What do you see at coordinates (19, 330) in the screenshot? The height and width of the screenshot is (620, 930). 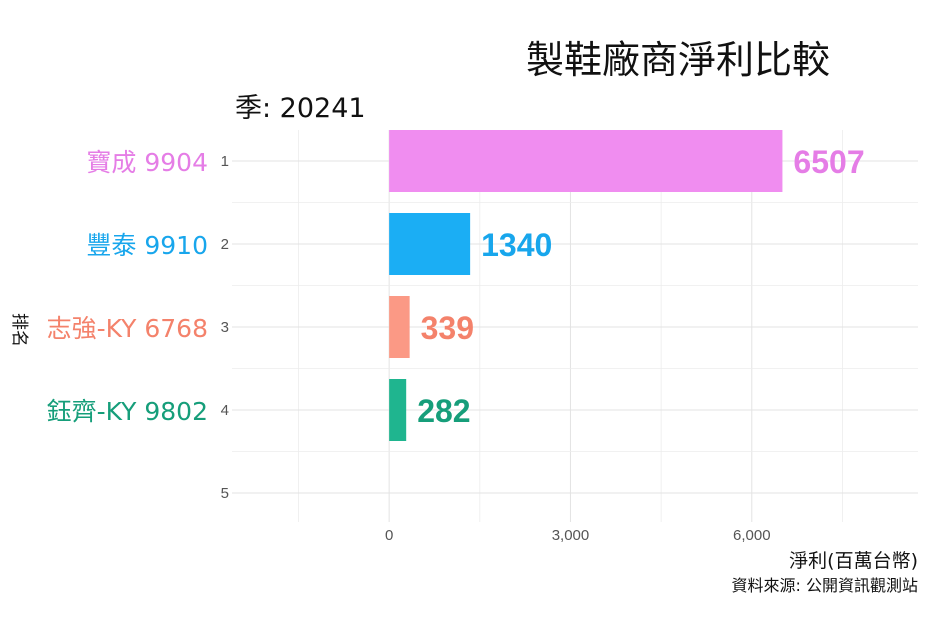 I see `y-axis-label: 排名` at bounding box center [19, 330].